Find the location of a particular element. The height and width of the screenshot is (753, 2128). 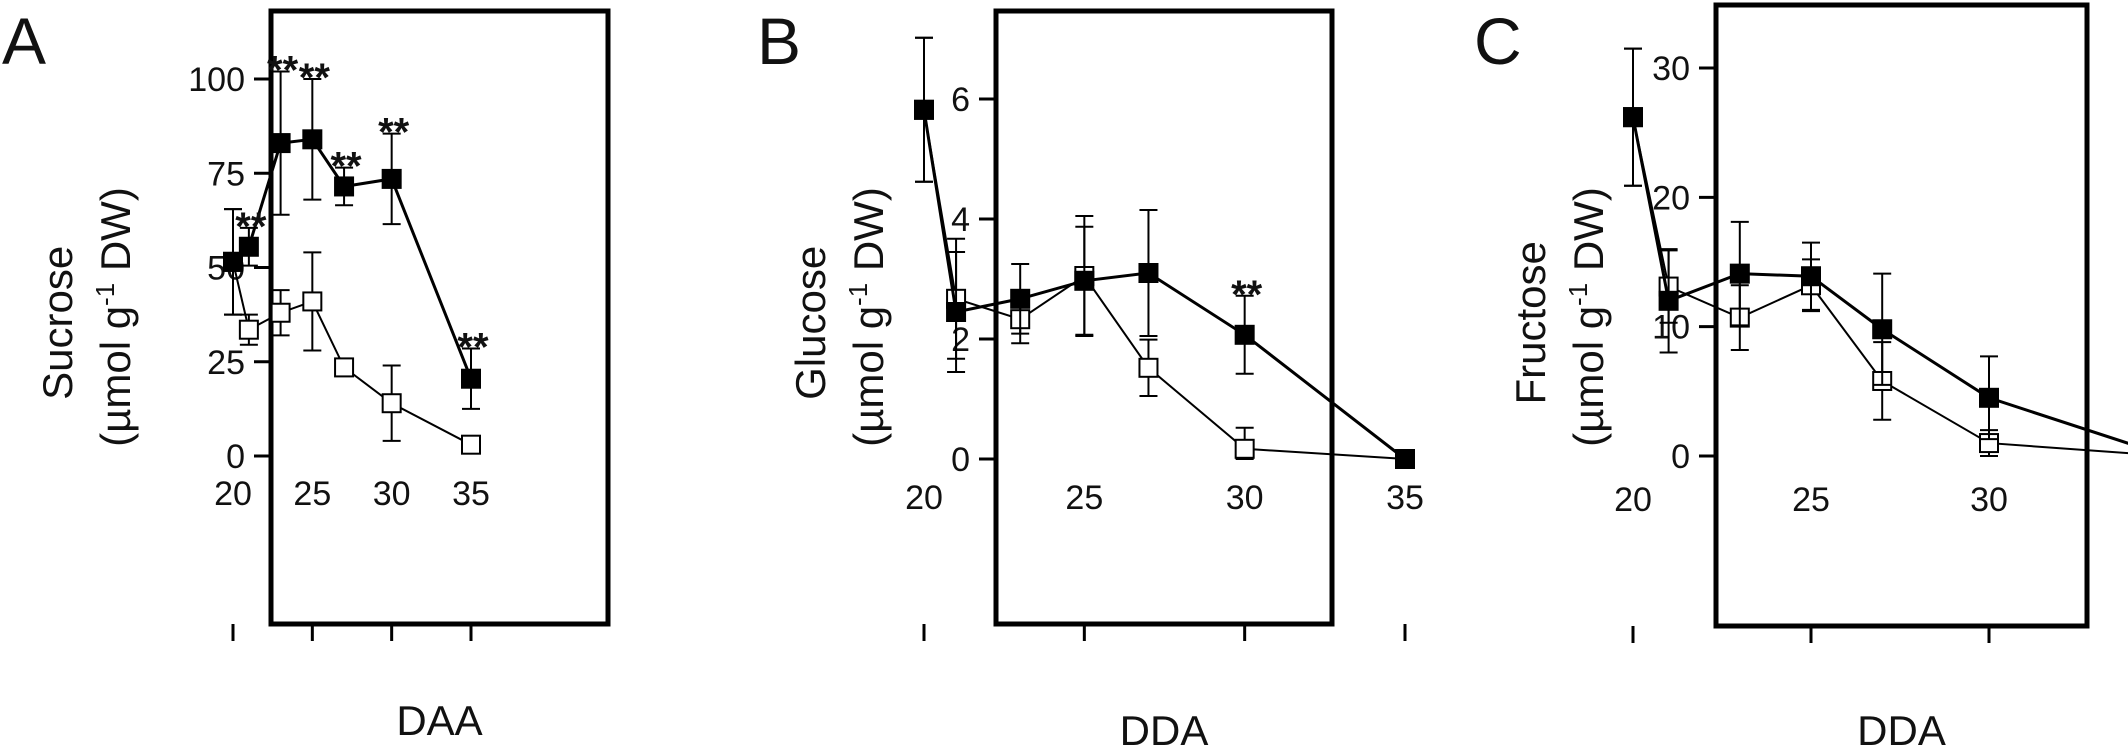

y-tick-label: 10 is located at coordinates (1671, 328).